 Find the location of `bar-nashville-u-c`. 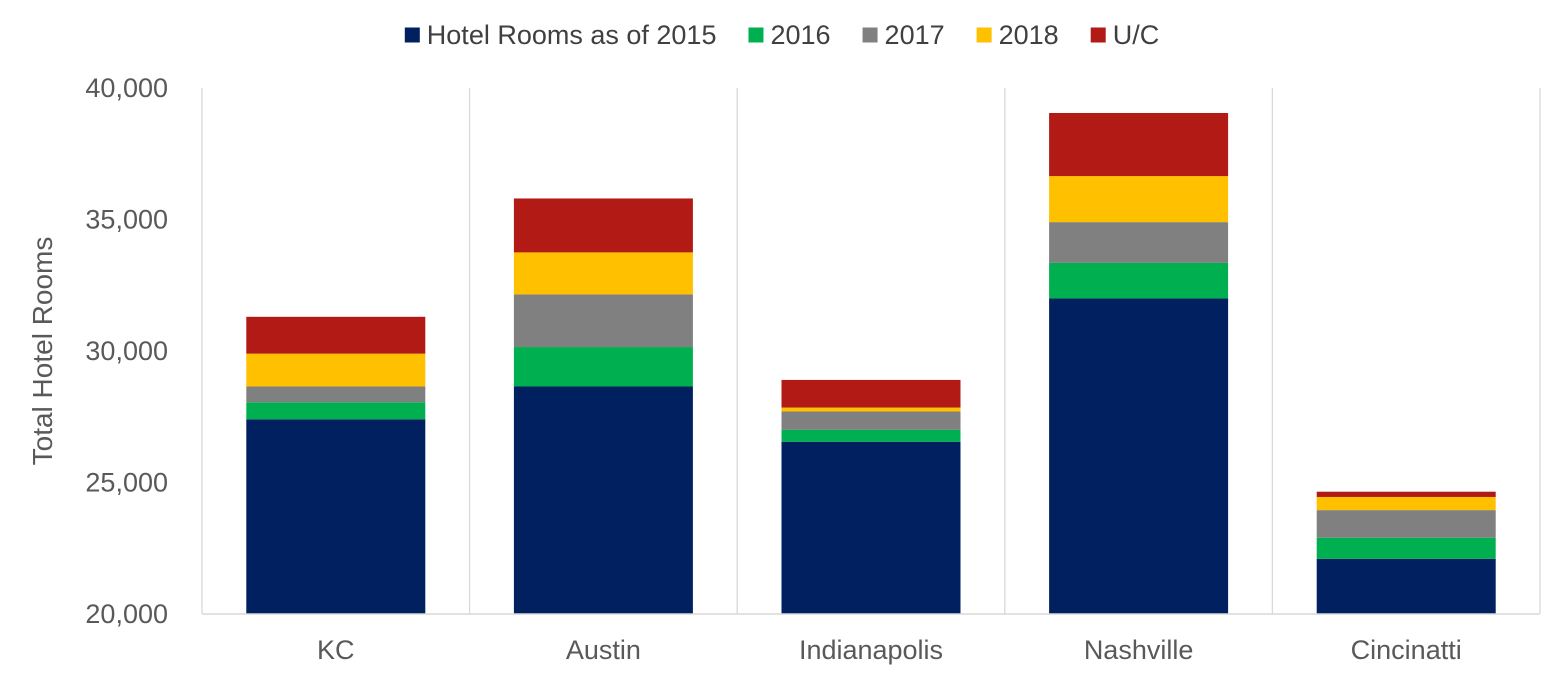

bar-nashville-u-c is located at coordinates (1139, 144).